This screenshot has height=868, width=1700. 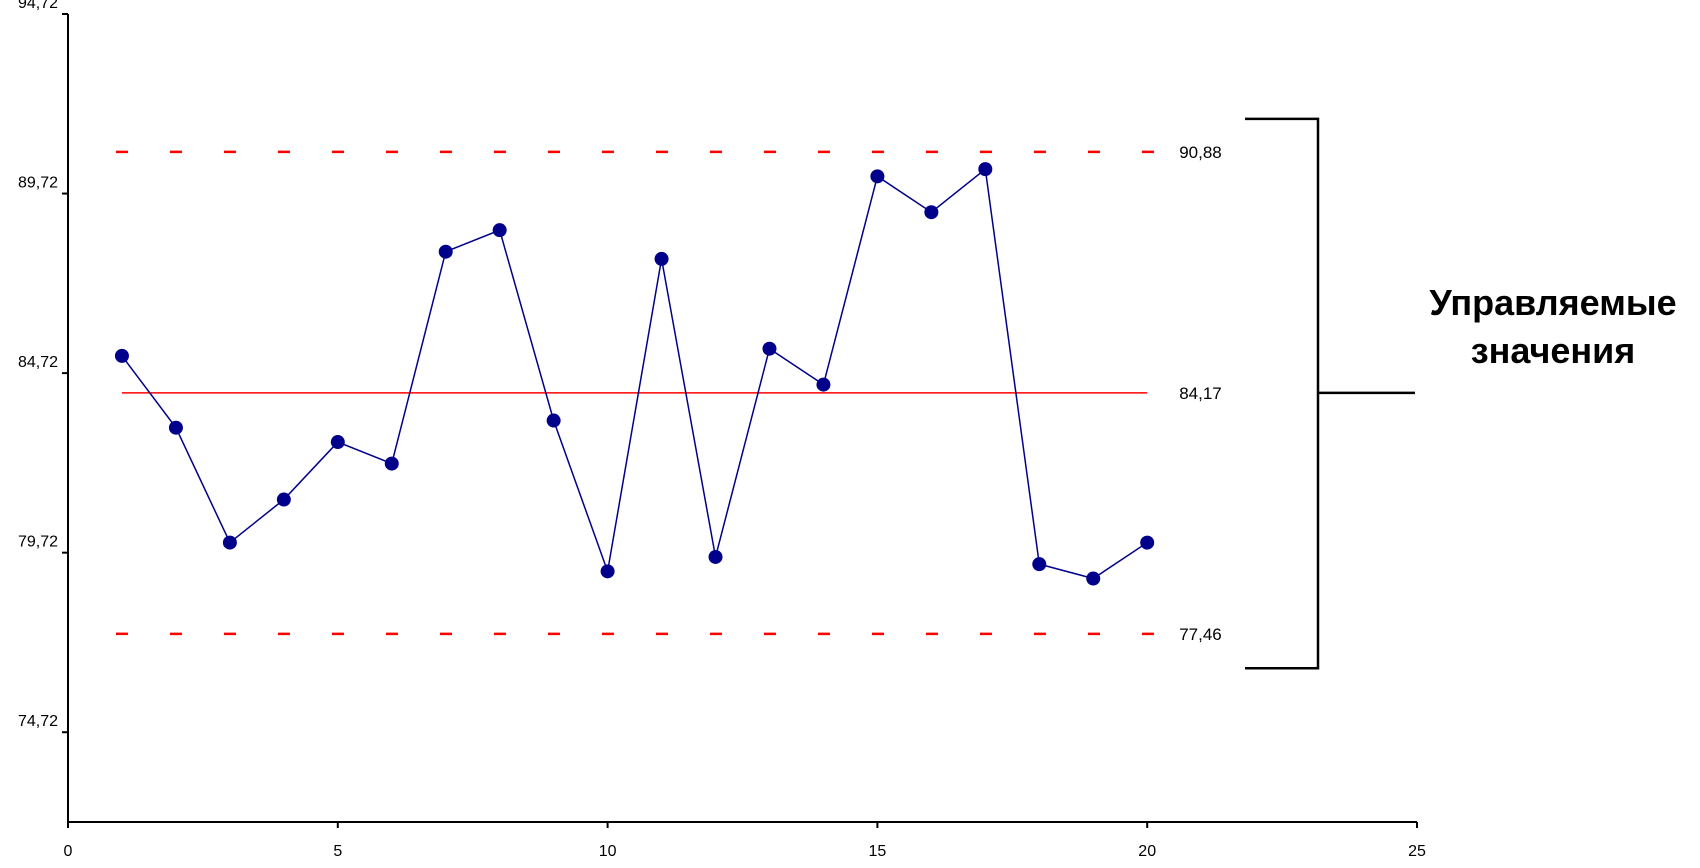 I want to click on reference-line-label: 84,17, so click(x=1200, y=393).